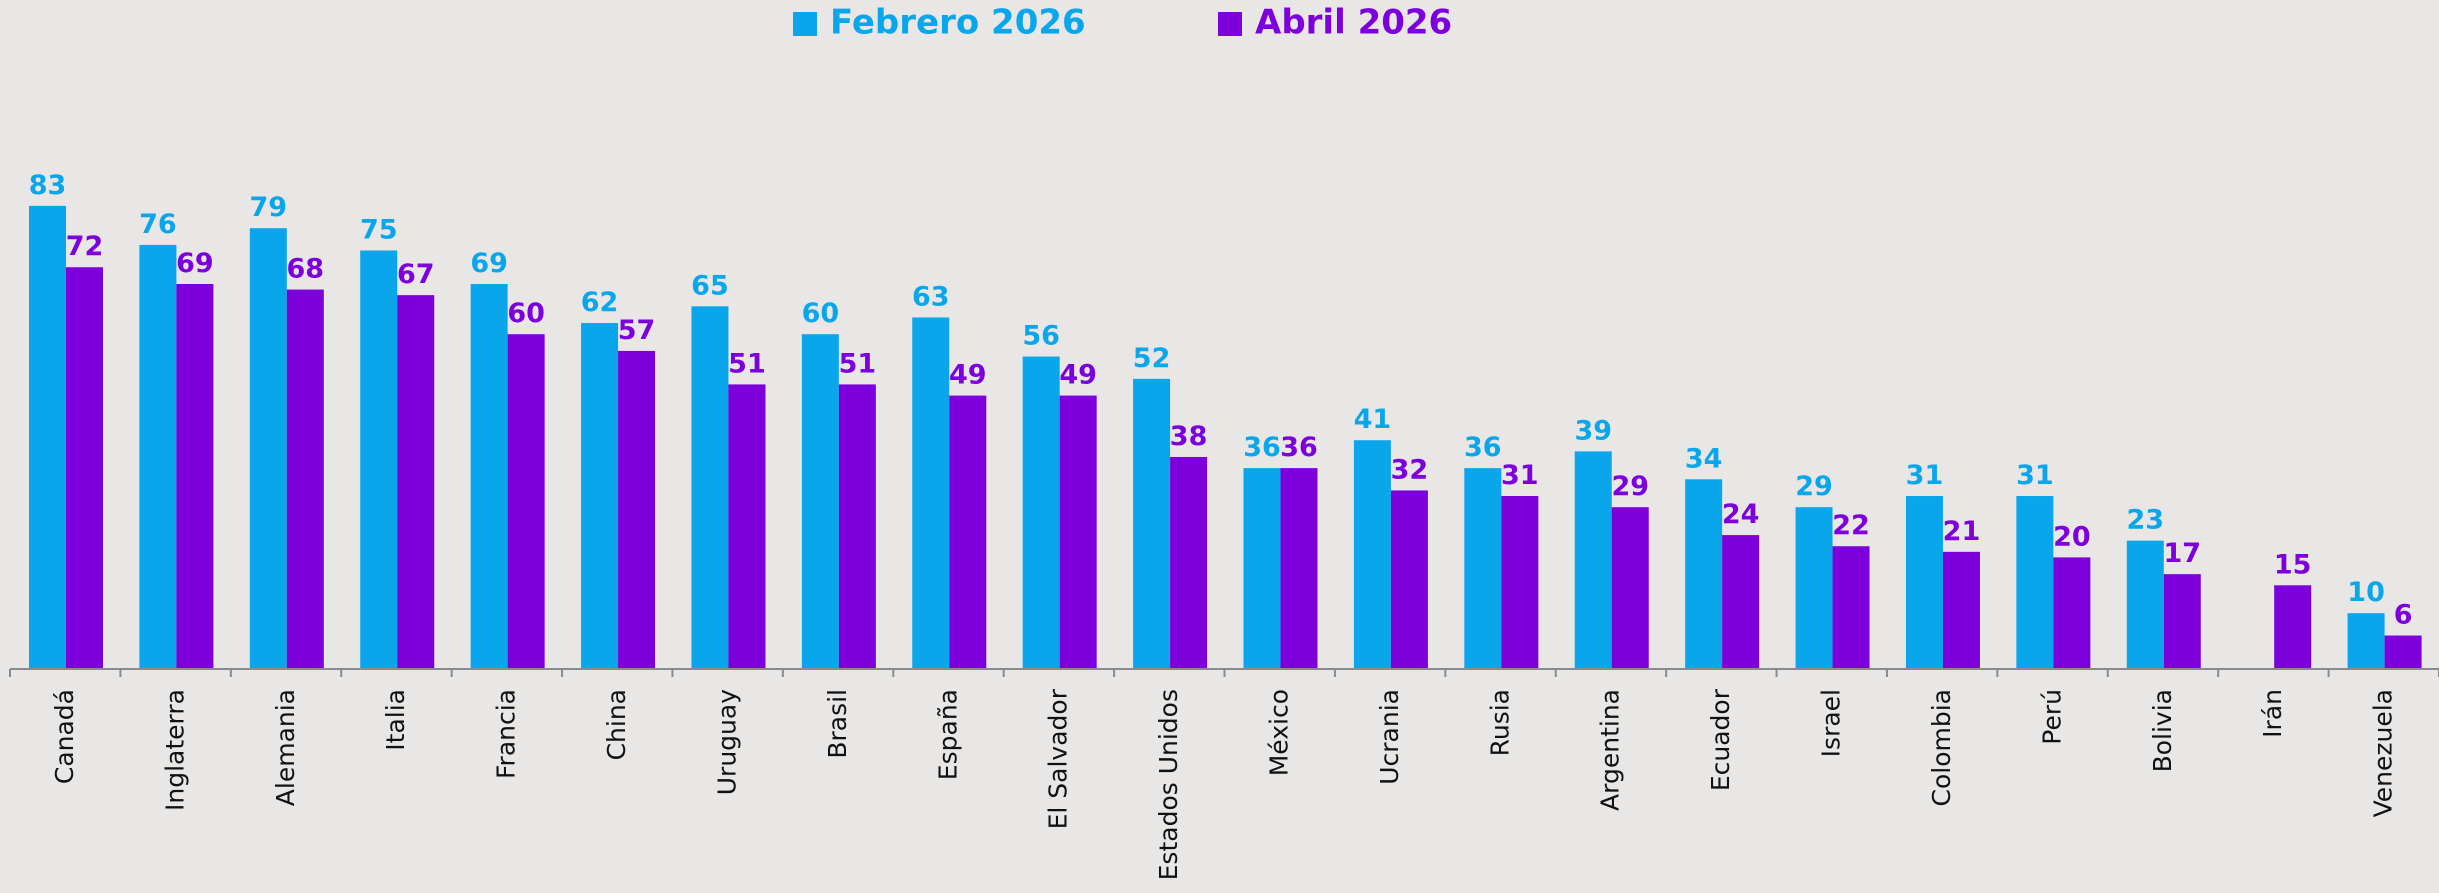 The image size is (2439, 893). What do you see at coordinates (2403, 615) in the screenshot?
I see `value-label: 6` at bounding box center [2403, 615].